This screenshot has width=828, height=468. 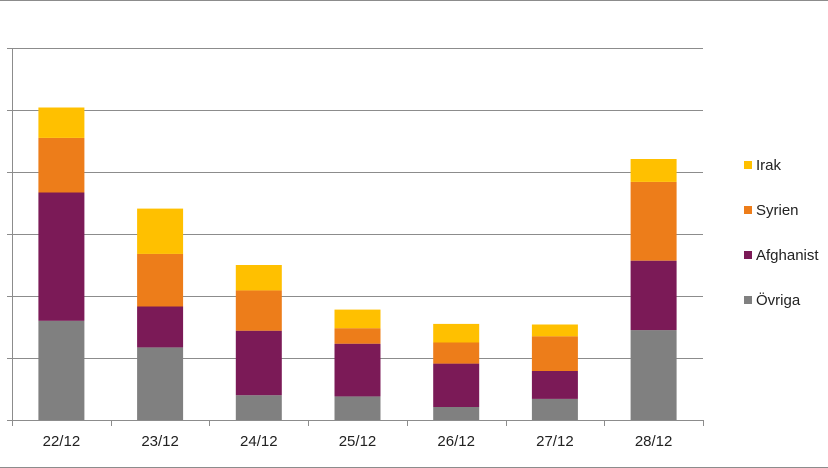 I want to click on x-tick-label: 26/12, so click(x=456, y=441).